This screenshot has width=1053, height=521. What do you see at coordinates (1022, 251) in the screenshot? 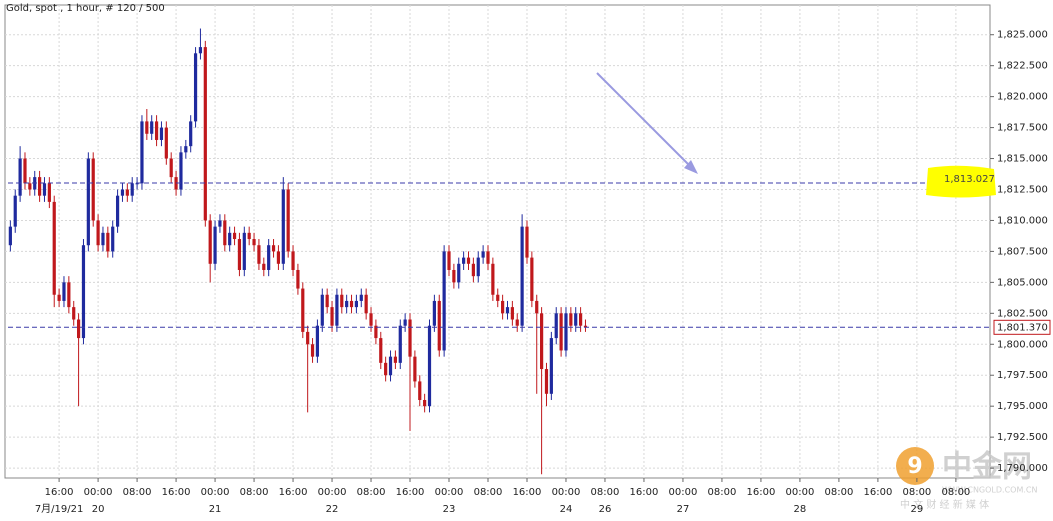
I see `y-tick-label: 1,807.500` at bounding box center [1022, 251].